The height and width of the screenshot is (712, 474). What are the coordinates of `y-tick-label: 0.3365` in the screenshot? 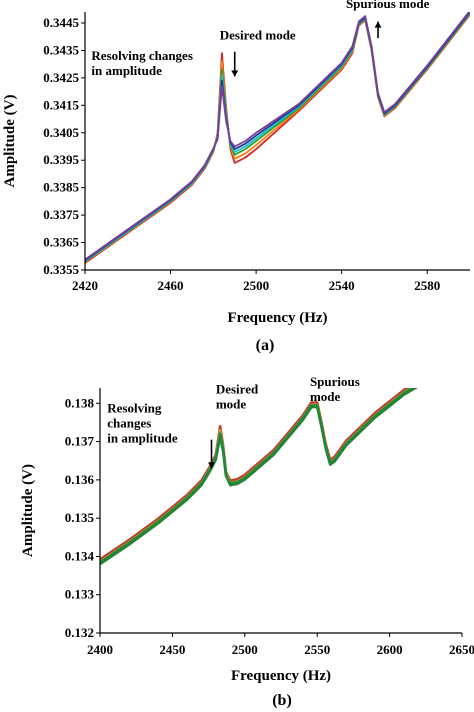 It's located at (61, 242).